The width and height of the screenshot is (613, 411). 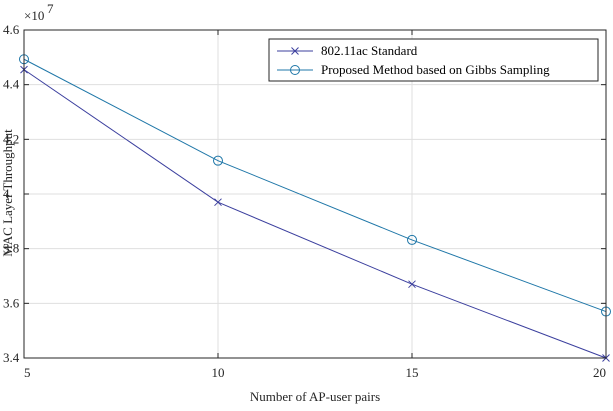 I want to click on x-tick-label: 10, so click(x=218, y=372).